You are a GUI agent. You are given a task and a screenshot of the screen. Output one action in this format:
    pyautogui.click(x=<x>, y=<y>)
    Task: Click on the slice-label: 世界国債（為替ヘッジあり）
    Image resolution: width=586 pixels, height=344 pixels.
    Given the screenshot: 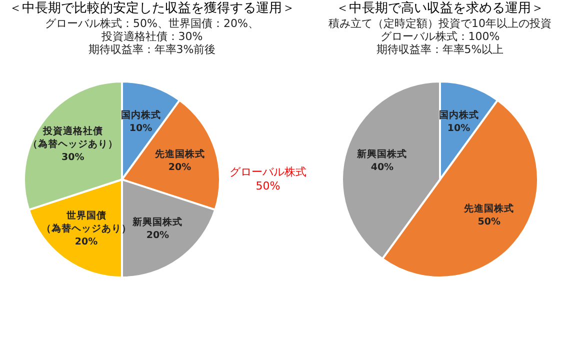 What is the action you would take?
    pyautogui.click(x=86, y=222)
    